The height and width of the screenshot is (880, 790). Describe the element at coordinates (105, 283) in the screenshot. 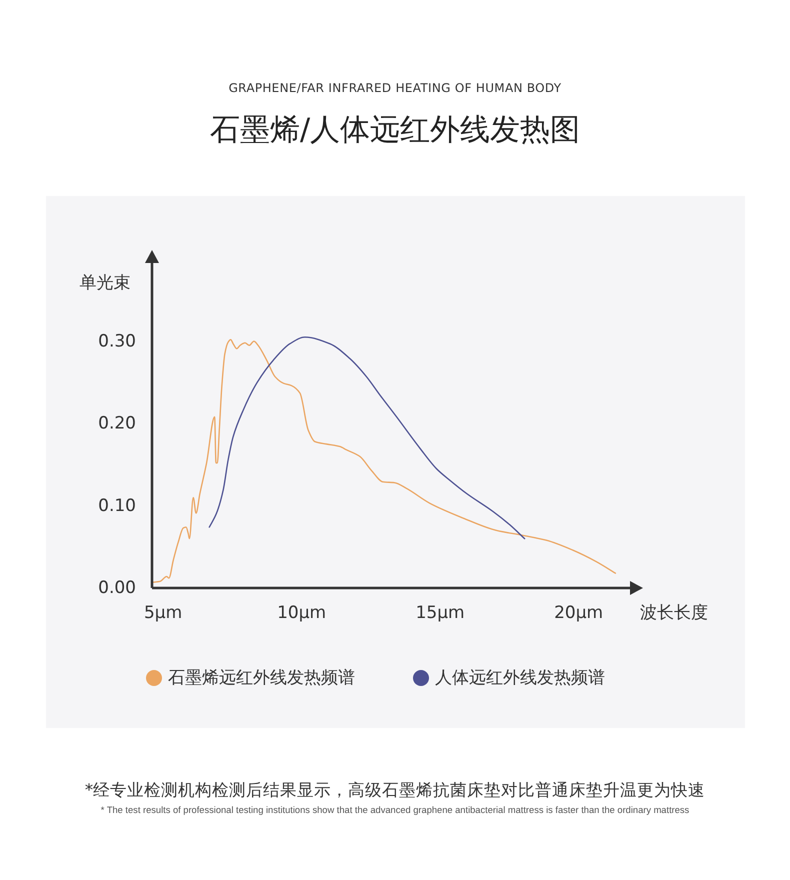

I see `y-axis-title: 单光束` at that location.